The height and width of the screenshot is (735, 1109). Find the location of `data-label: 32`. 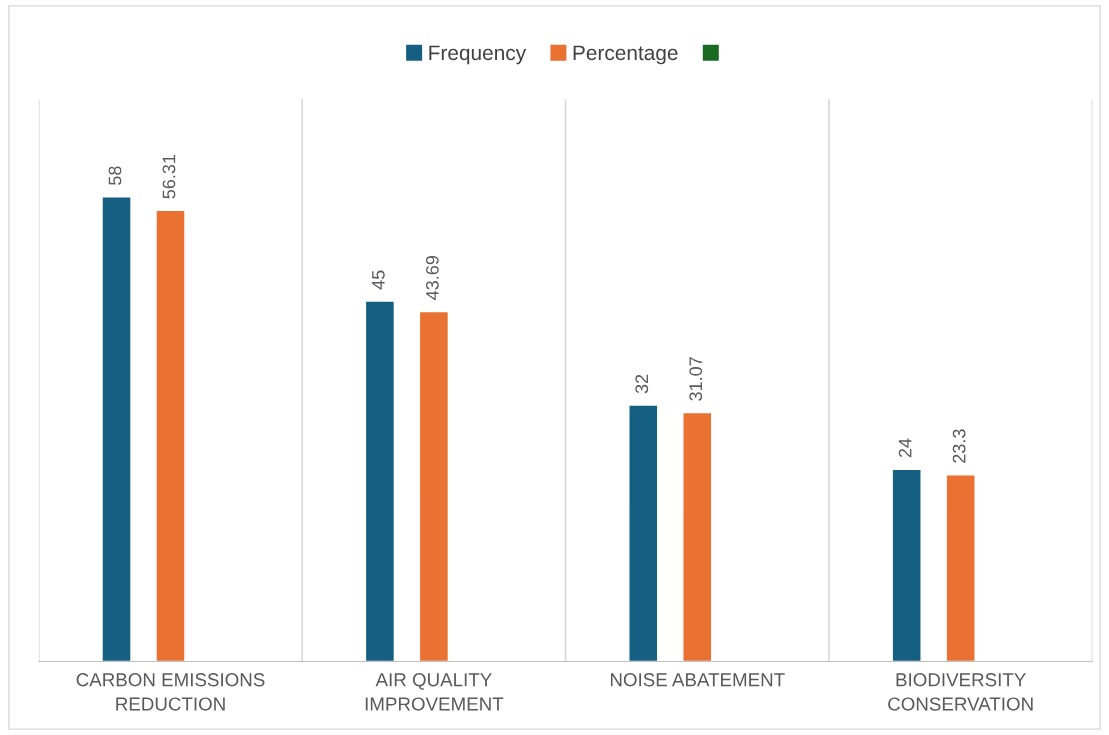

data-label: 32 is located at coordinates (642, 384).